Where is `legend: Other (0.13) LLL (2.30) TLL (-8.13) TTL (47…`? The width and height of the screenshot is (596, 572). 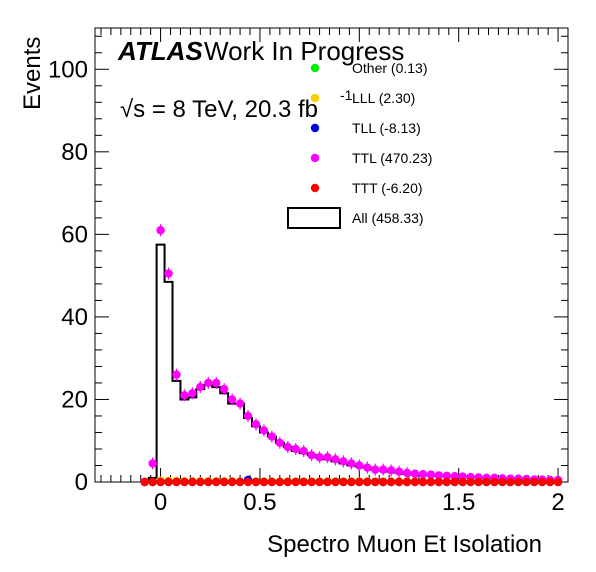 legend: Other (0.13) LLL (2.30) TLL (-8.13) TTL (47… is located at coordinates (359, 144).